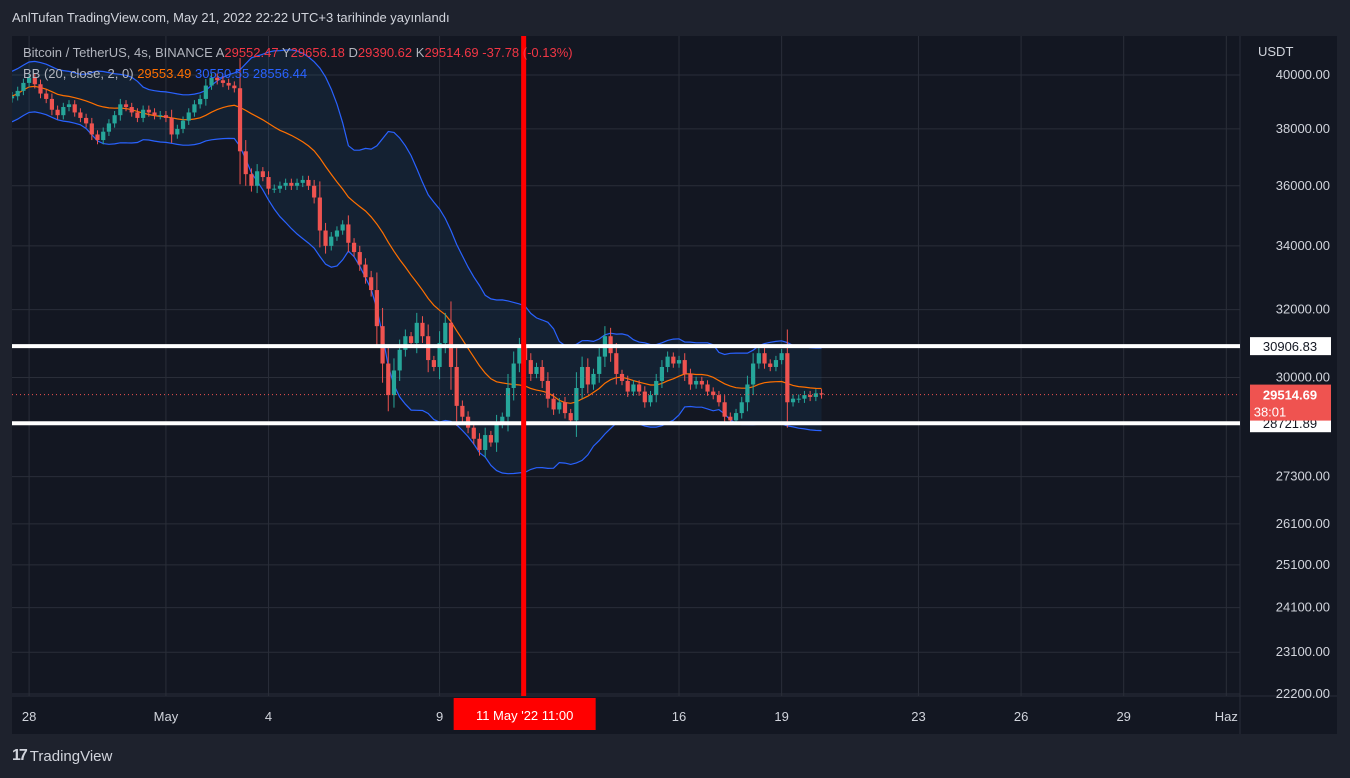 This screenshot has height=778, width=1350. I want to click on time-tick-label: 26, so click(1021, 716).